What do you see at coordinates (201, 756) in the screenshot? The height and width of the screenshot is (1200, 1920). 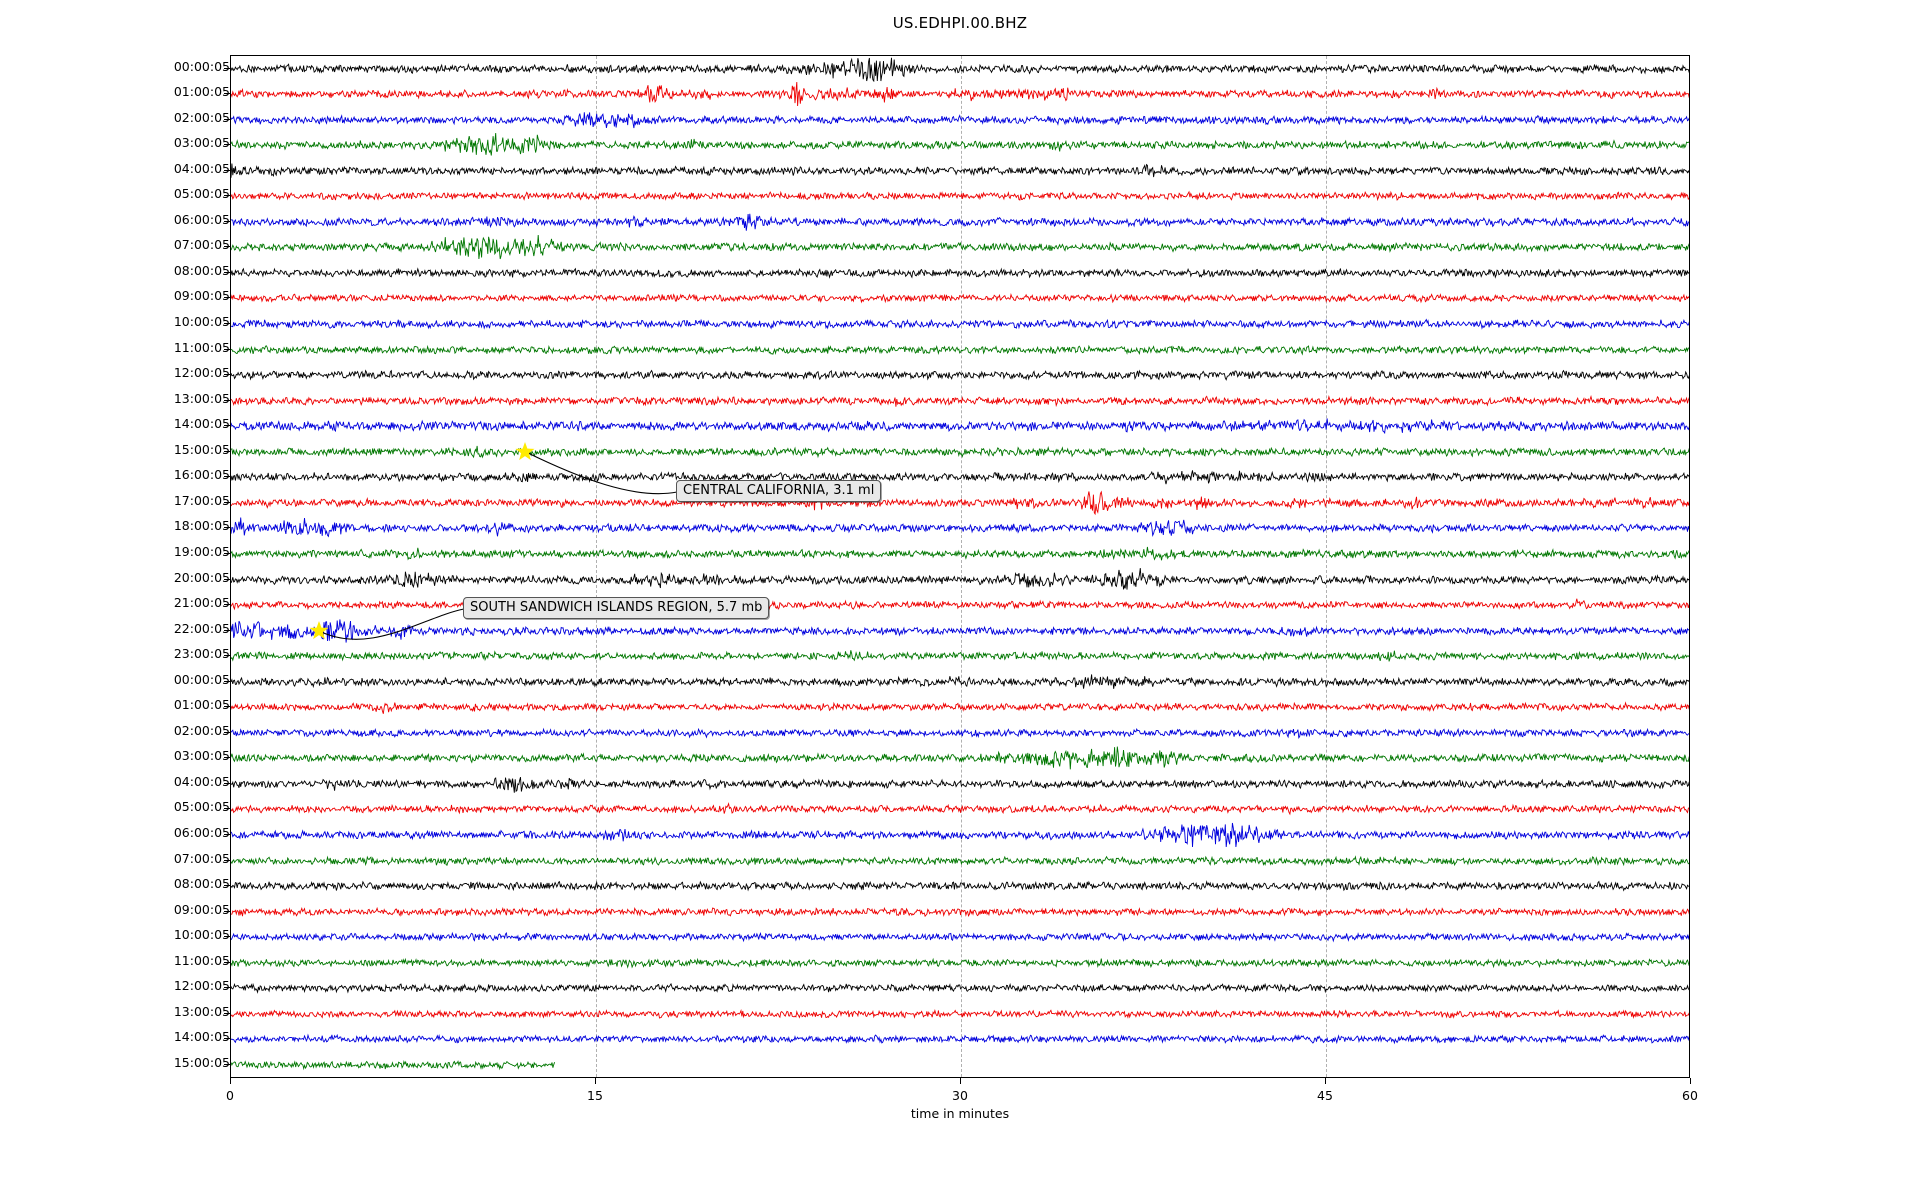 I see `y-tick-label: 03:00:05` at bounding box center [201, 756].